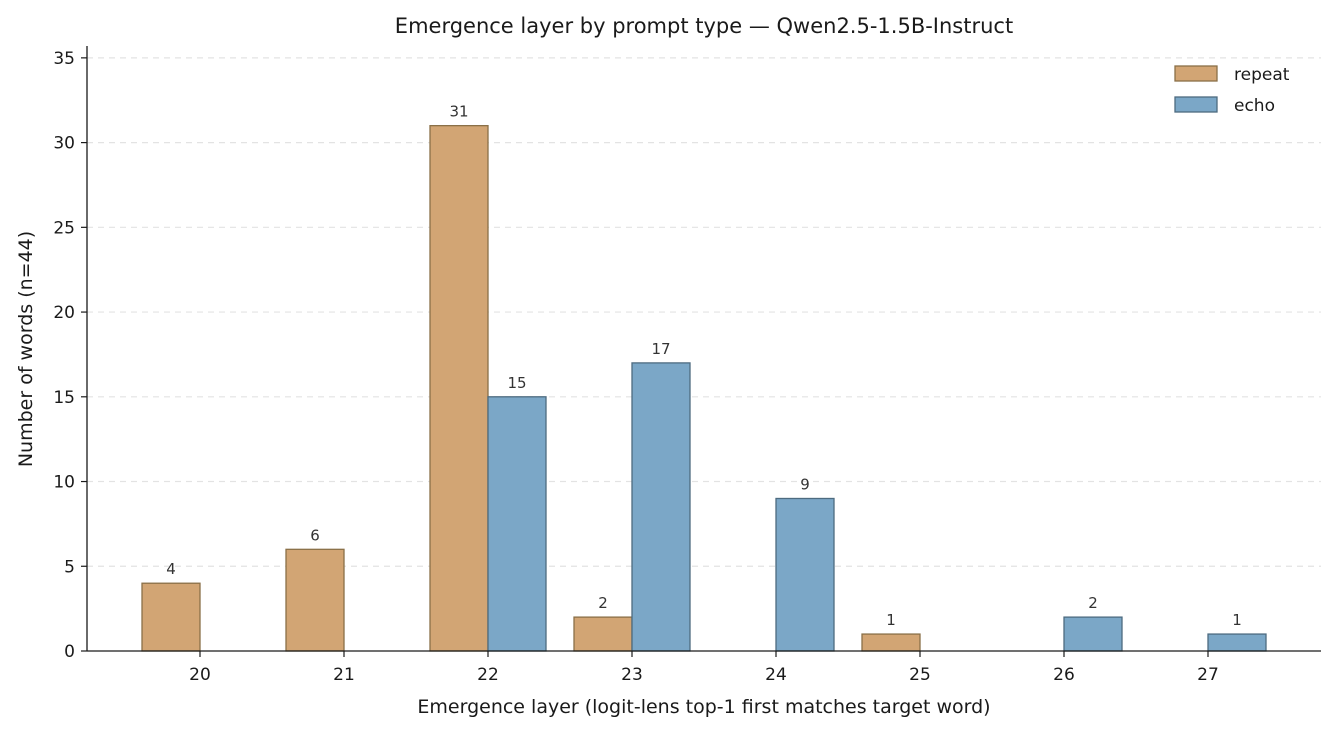 The height and width of the screenshot is (732, 1335). What do you see at coordinates (1064, 675) in the screenshot?
I see `x-tick-label: 26` at bounding box center [1064, 675].